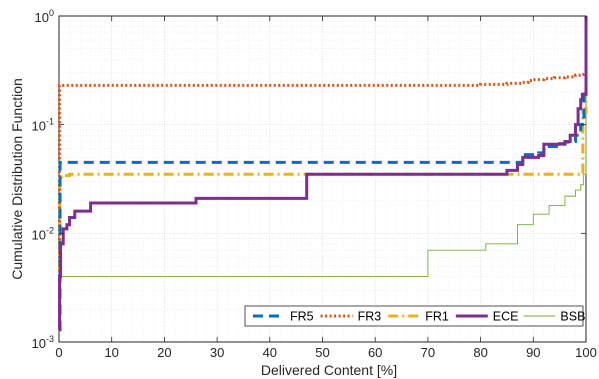 Image resolution: width=599 pixels, height=379 pixels. Describe the element at coordinates (302, 317) in the screenshot. I see `legend-label-fr5: FR5` at that location.